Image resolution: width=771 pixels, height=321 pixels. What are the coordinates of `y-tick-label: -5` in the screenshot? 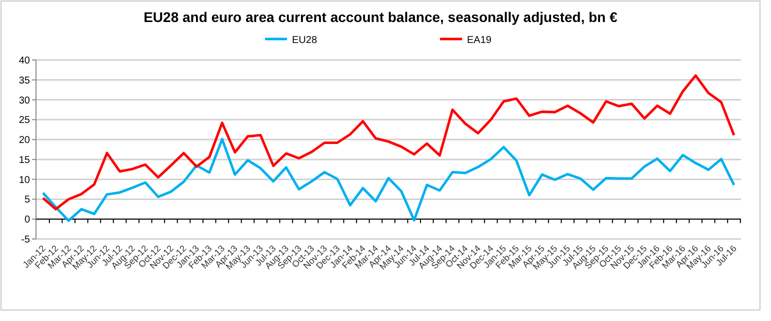 It's located at (25, 240).